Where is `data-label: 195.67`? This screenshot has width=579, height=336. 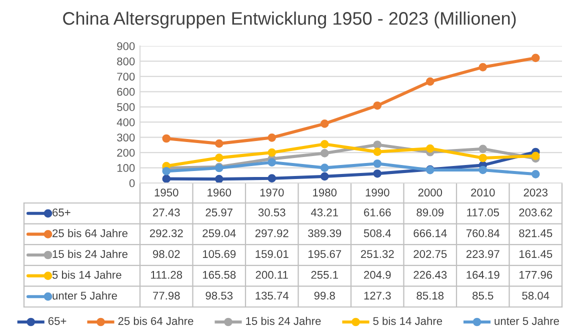
data-label: 195.67 is located at coordinates (325, 254).